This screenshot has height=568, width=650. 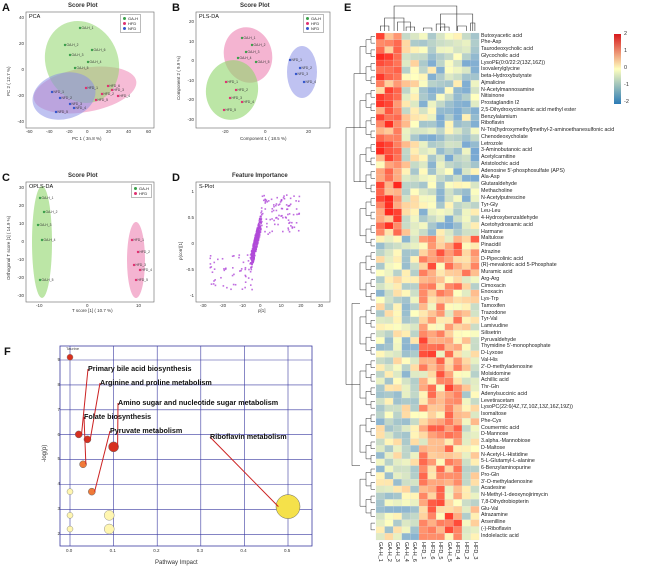 What do you see at coordinates (147, 270) in the screenshot?
I see `score-point-label: HFD_4` at bounding box center [147, 270].